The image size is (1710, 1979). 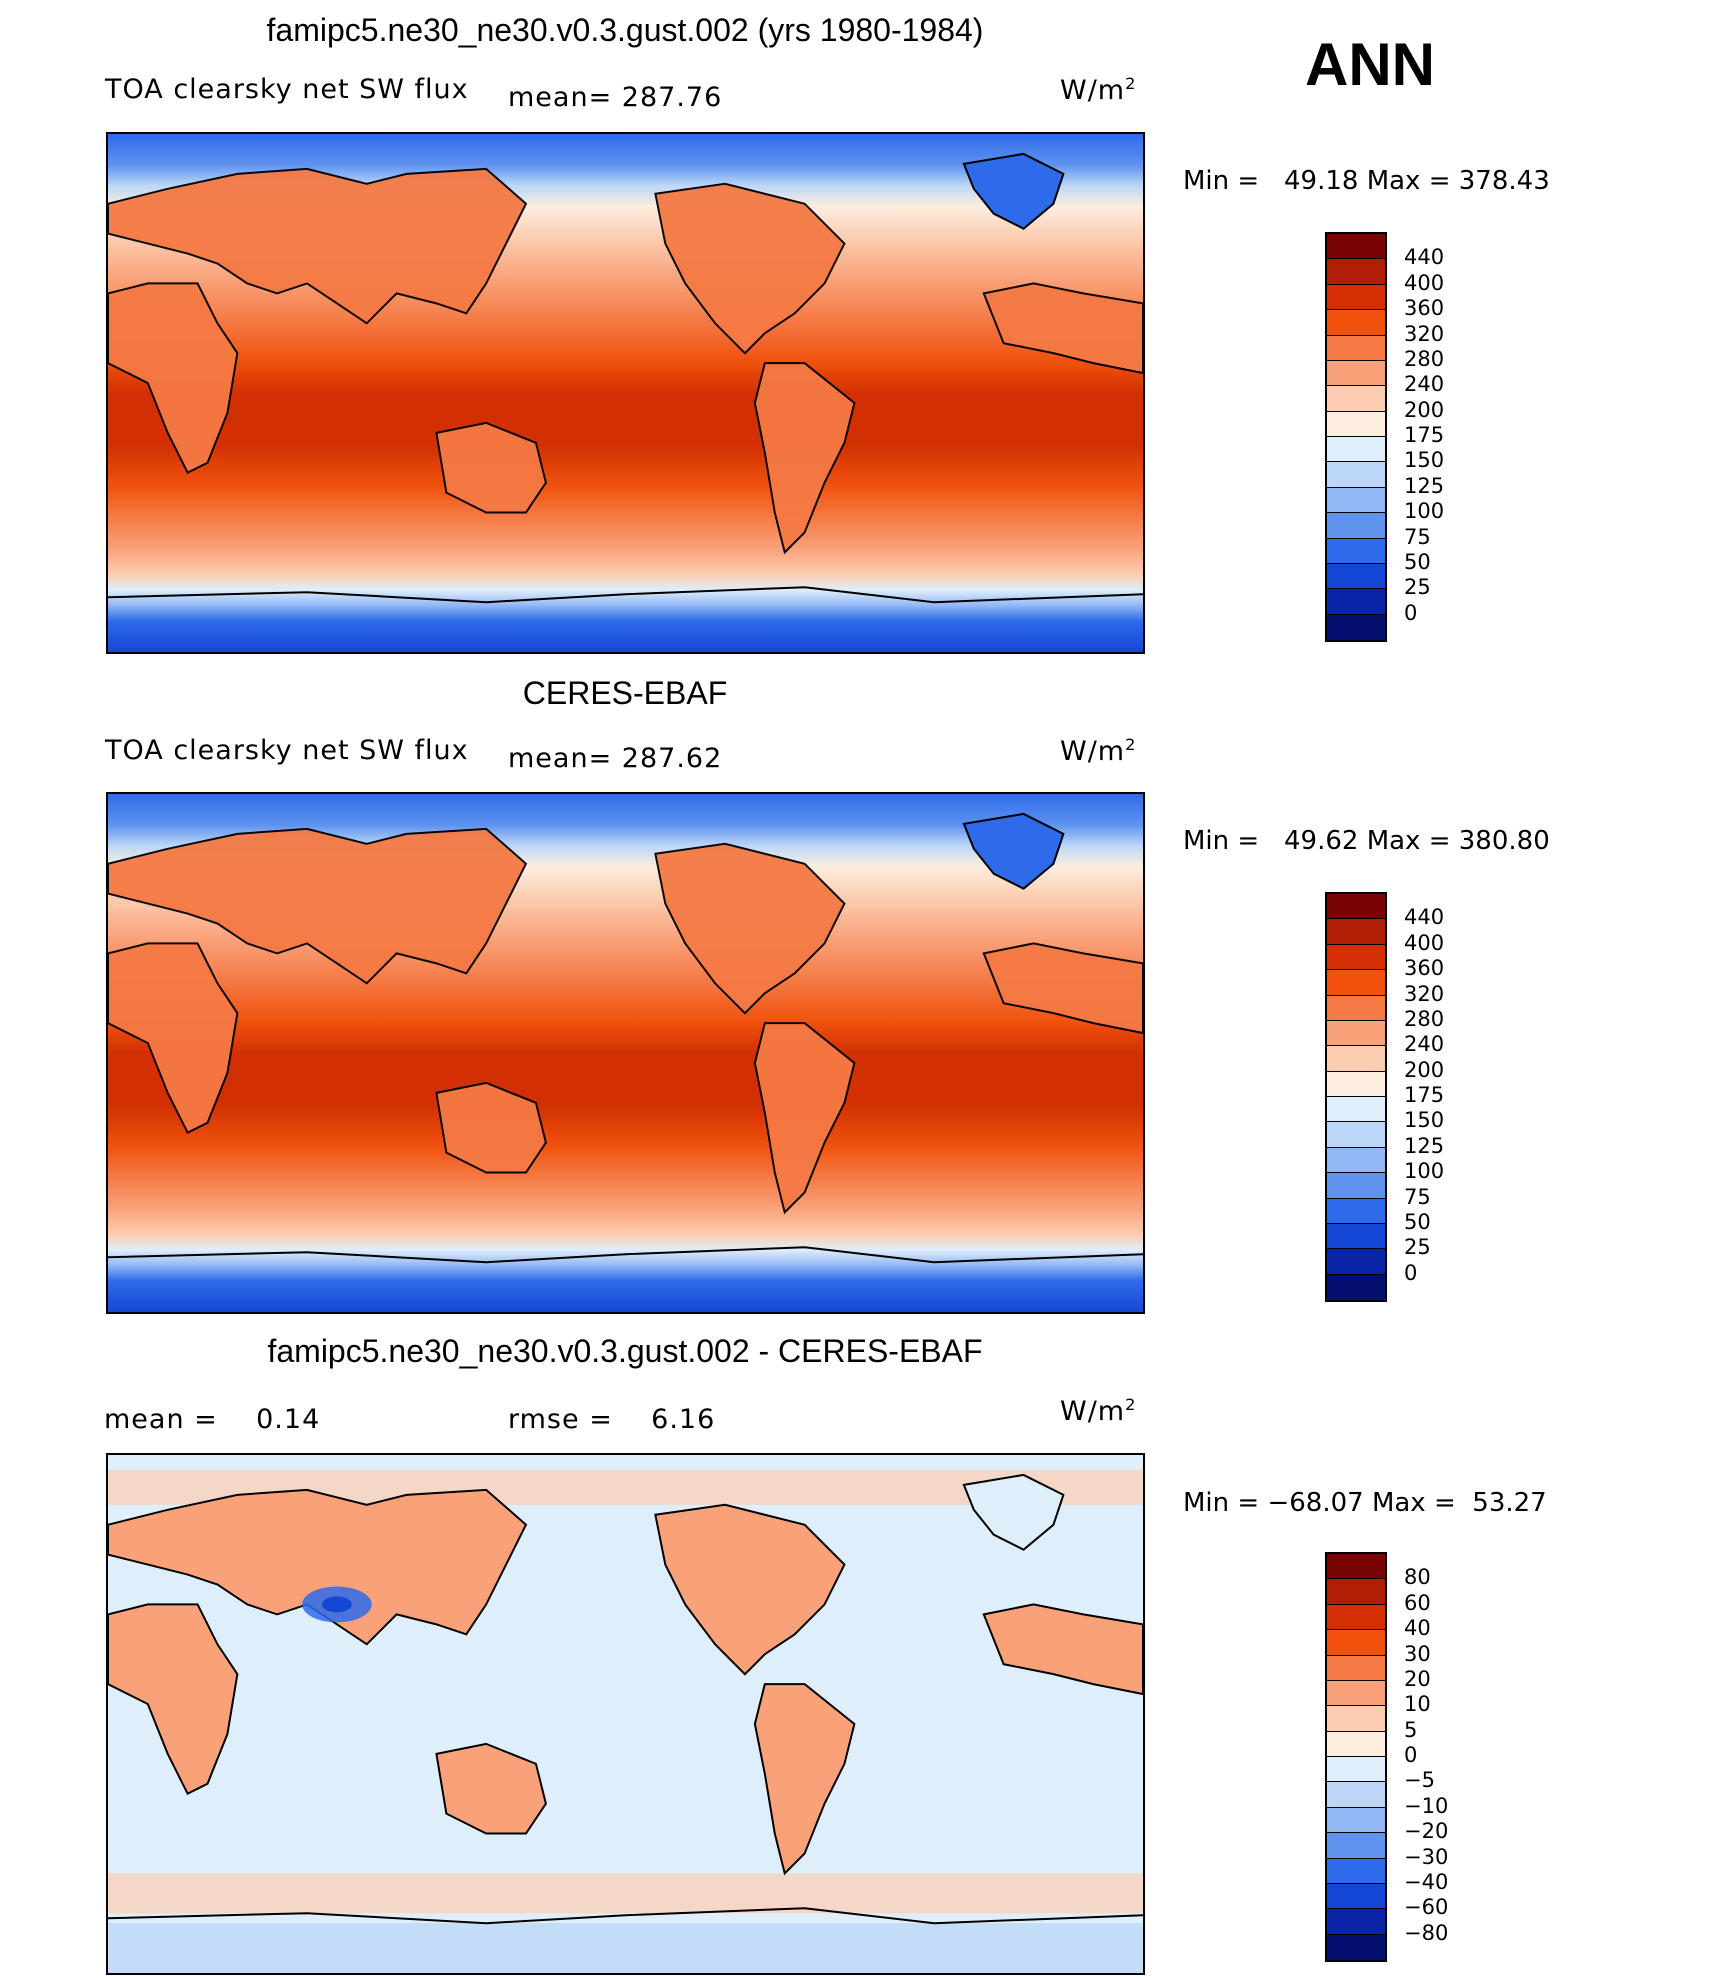 What do you see at coordinates (1366, 841) in the screenshot?
I see `minmax-obs: Min = 49.62 Max = 380.80` at bounding box center [1366, 841].